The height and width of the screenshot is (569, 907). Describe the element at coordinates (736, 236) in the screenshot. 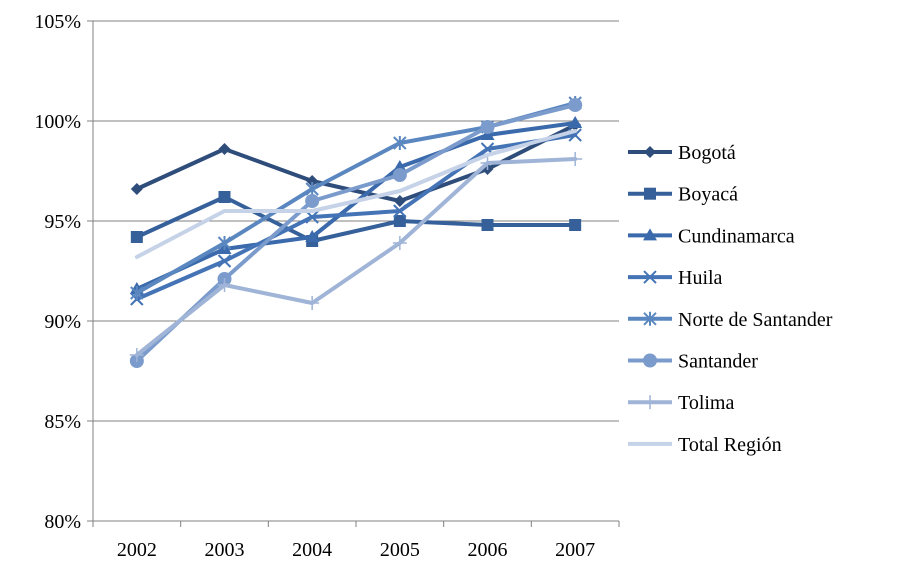

I see `legend-label: Cundinamarca` at that location.